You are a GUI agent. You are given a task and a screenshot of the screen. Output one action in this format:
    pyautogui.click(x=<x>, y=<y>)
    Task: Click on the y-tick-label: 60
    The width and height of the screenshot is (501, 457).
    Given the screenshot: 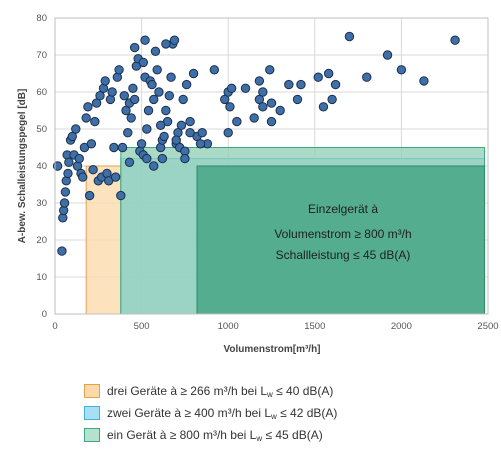 What is the action you would take?
    pyautogui.click(x=41, y=92)
    